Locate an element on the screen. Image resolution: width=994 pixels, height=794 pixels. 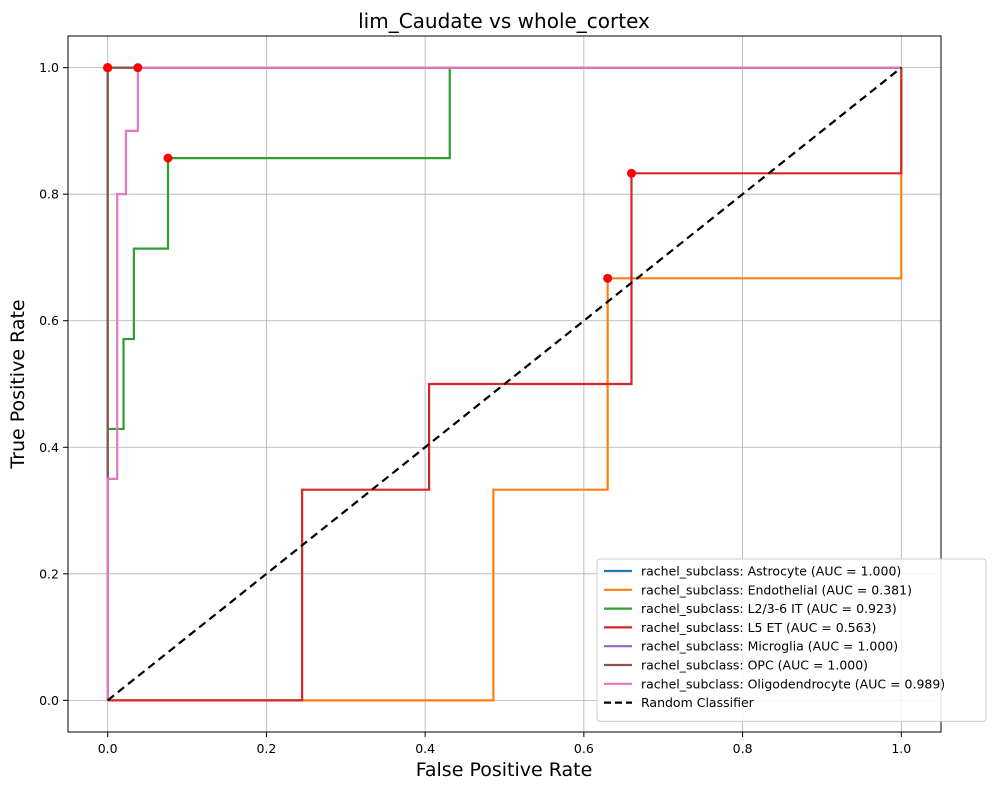
x-tick-label: 0.6 is located at coordinates (584, 748).